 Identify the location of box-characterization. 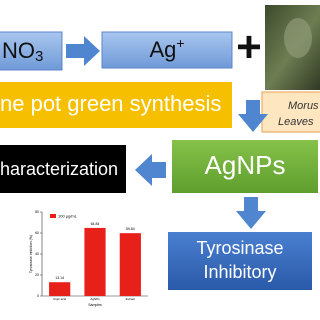
(63, 169).